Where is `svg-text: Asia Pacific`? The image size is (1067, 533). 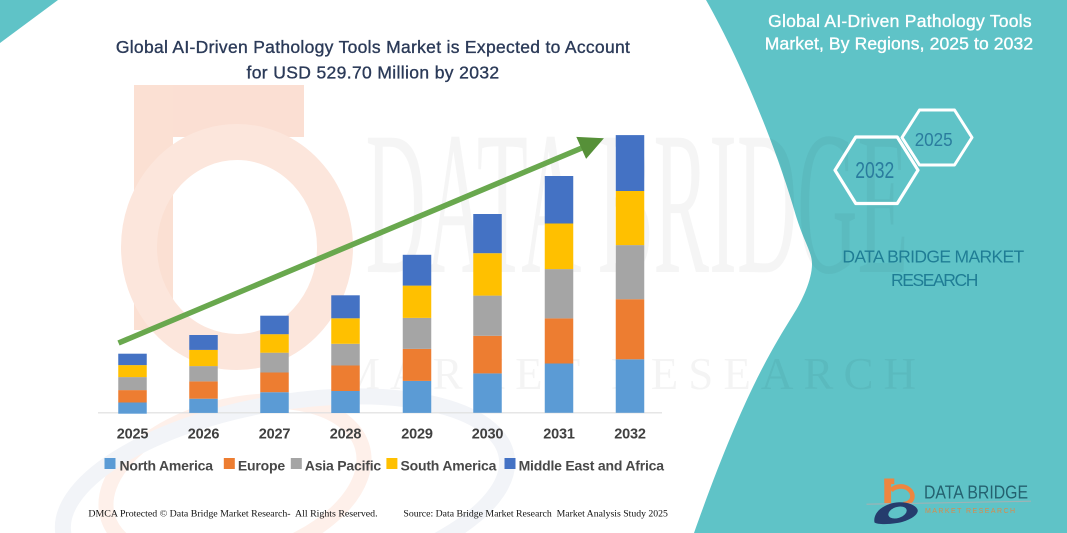 svg-text: Asia Pacific is located at coordinates (343, 466).